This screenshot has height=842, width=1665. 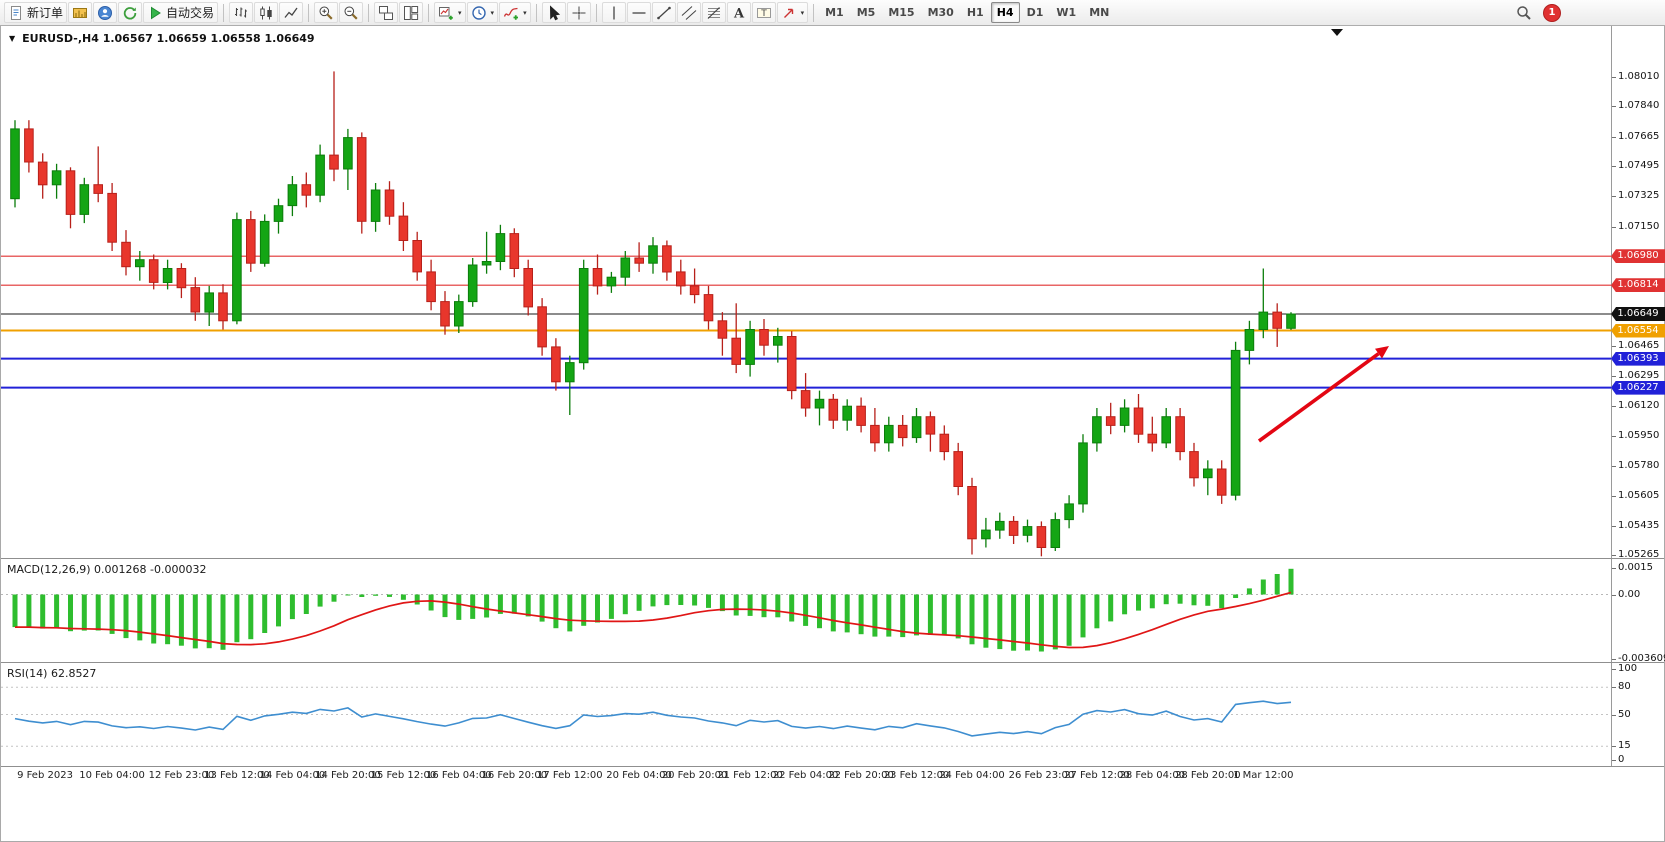 I want to click on new-order-button: 新订单, so click(x=36, y=12).